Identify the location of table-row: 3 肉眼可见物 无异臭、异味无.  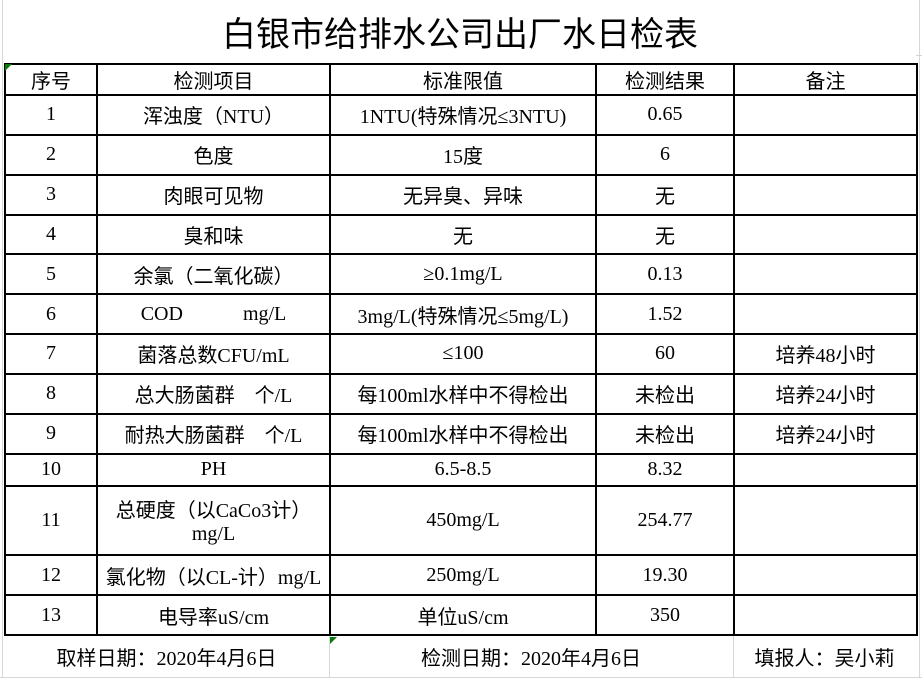
(461, 194).